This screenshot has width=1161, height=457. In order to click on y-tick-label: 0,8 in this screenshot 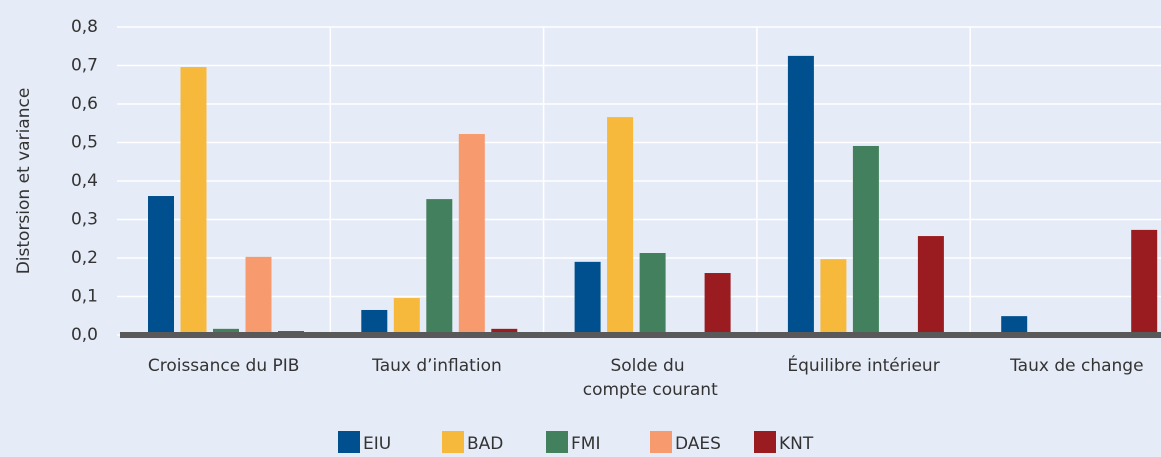, I will do `click(84, 27)`.